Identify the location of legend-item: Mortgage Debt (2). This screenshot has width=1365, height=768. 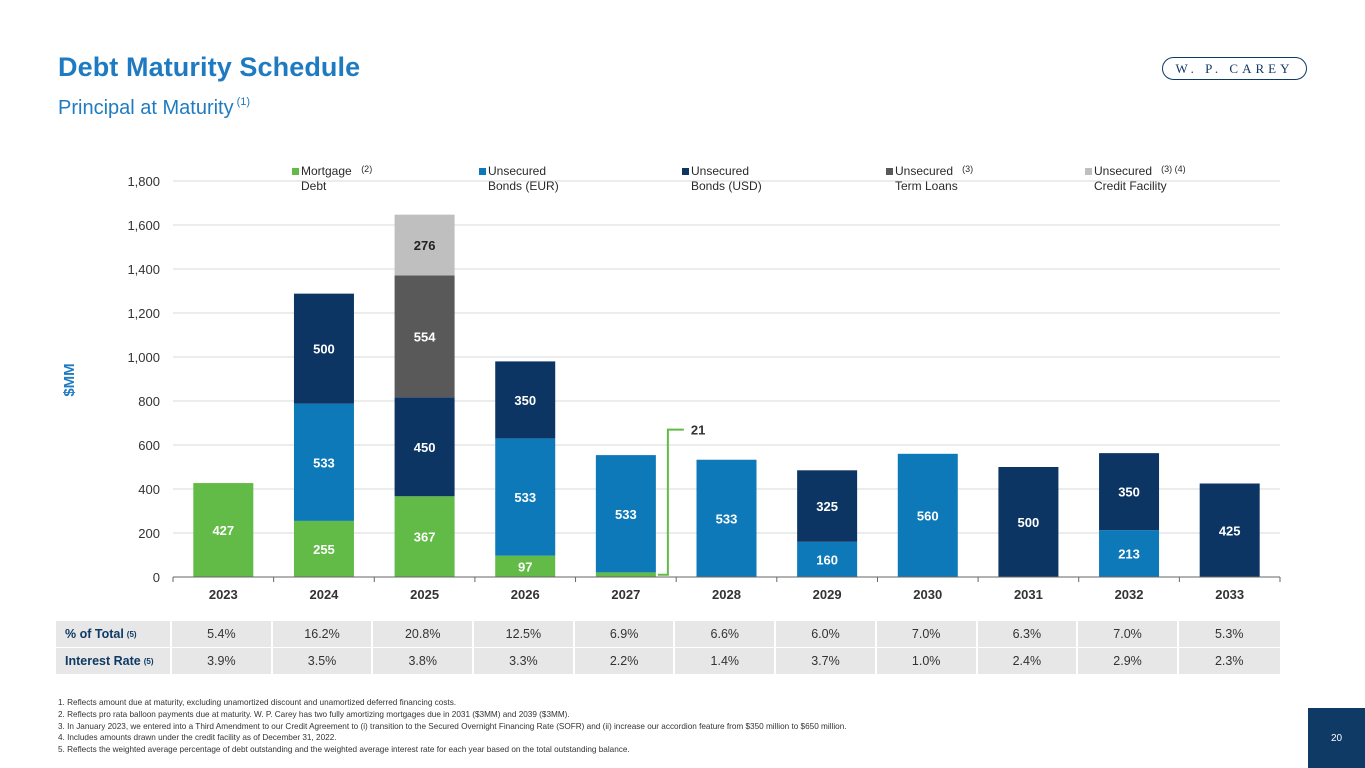
(332, 179).